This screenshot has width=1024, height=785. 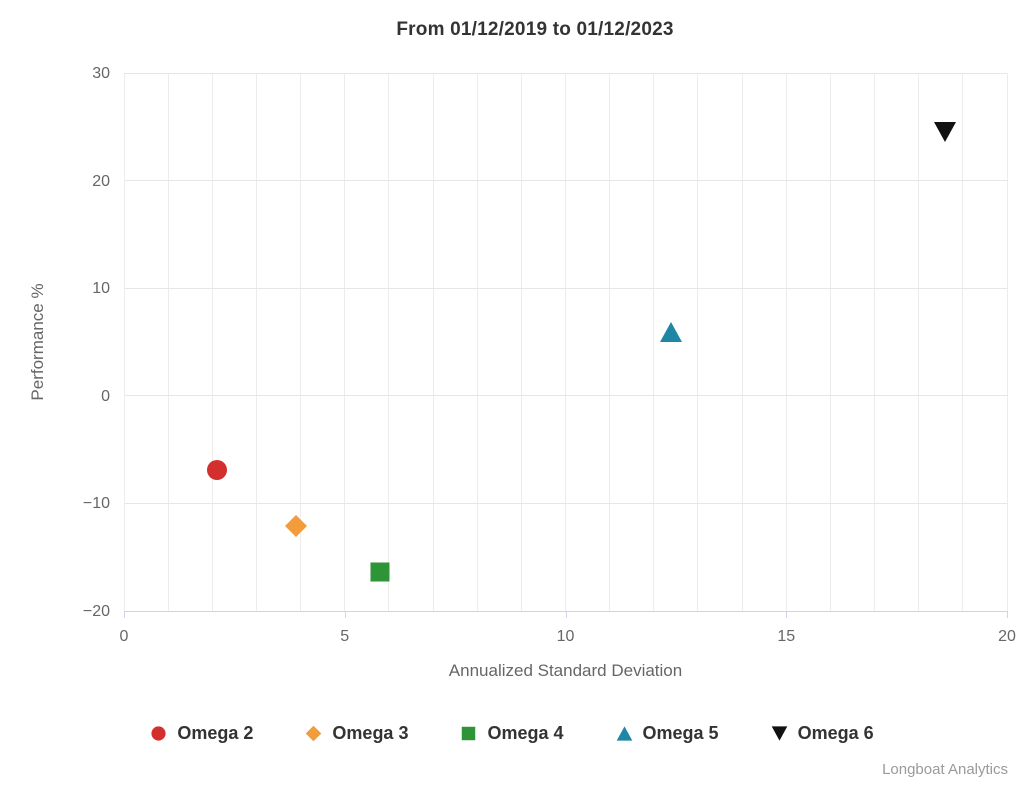 I want to click on legend-item-omega-3: Omega 3, so click(x=356, y=733).